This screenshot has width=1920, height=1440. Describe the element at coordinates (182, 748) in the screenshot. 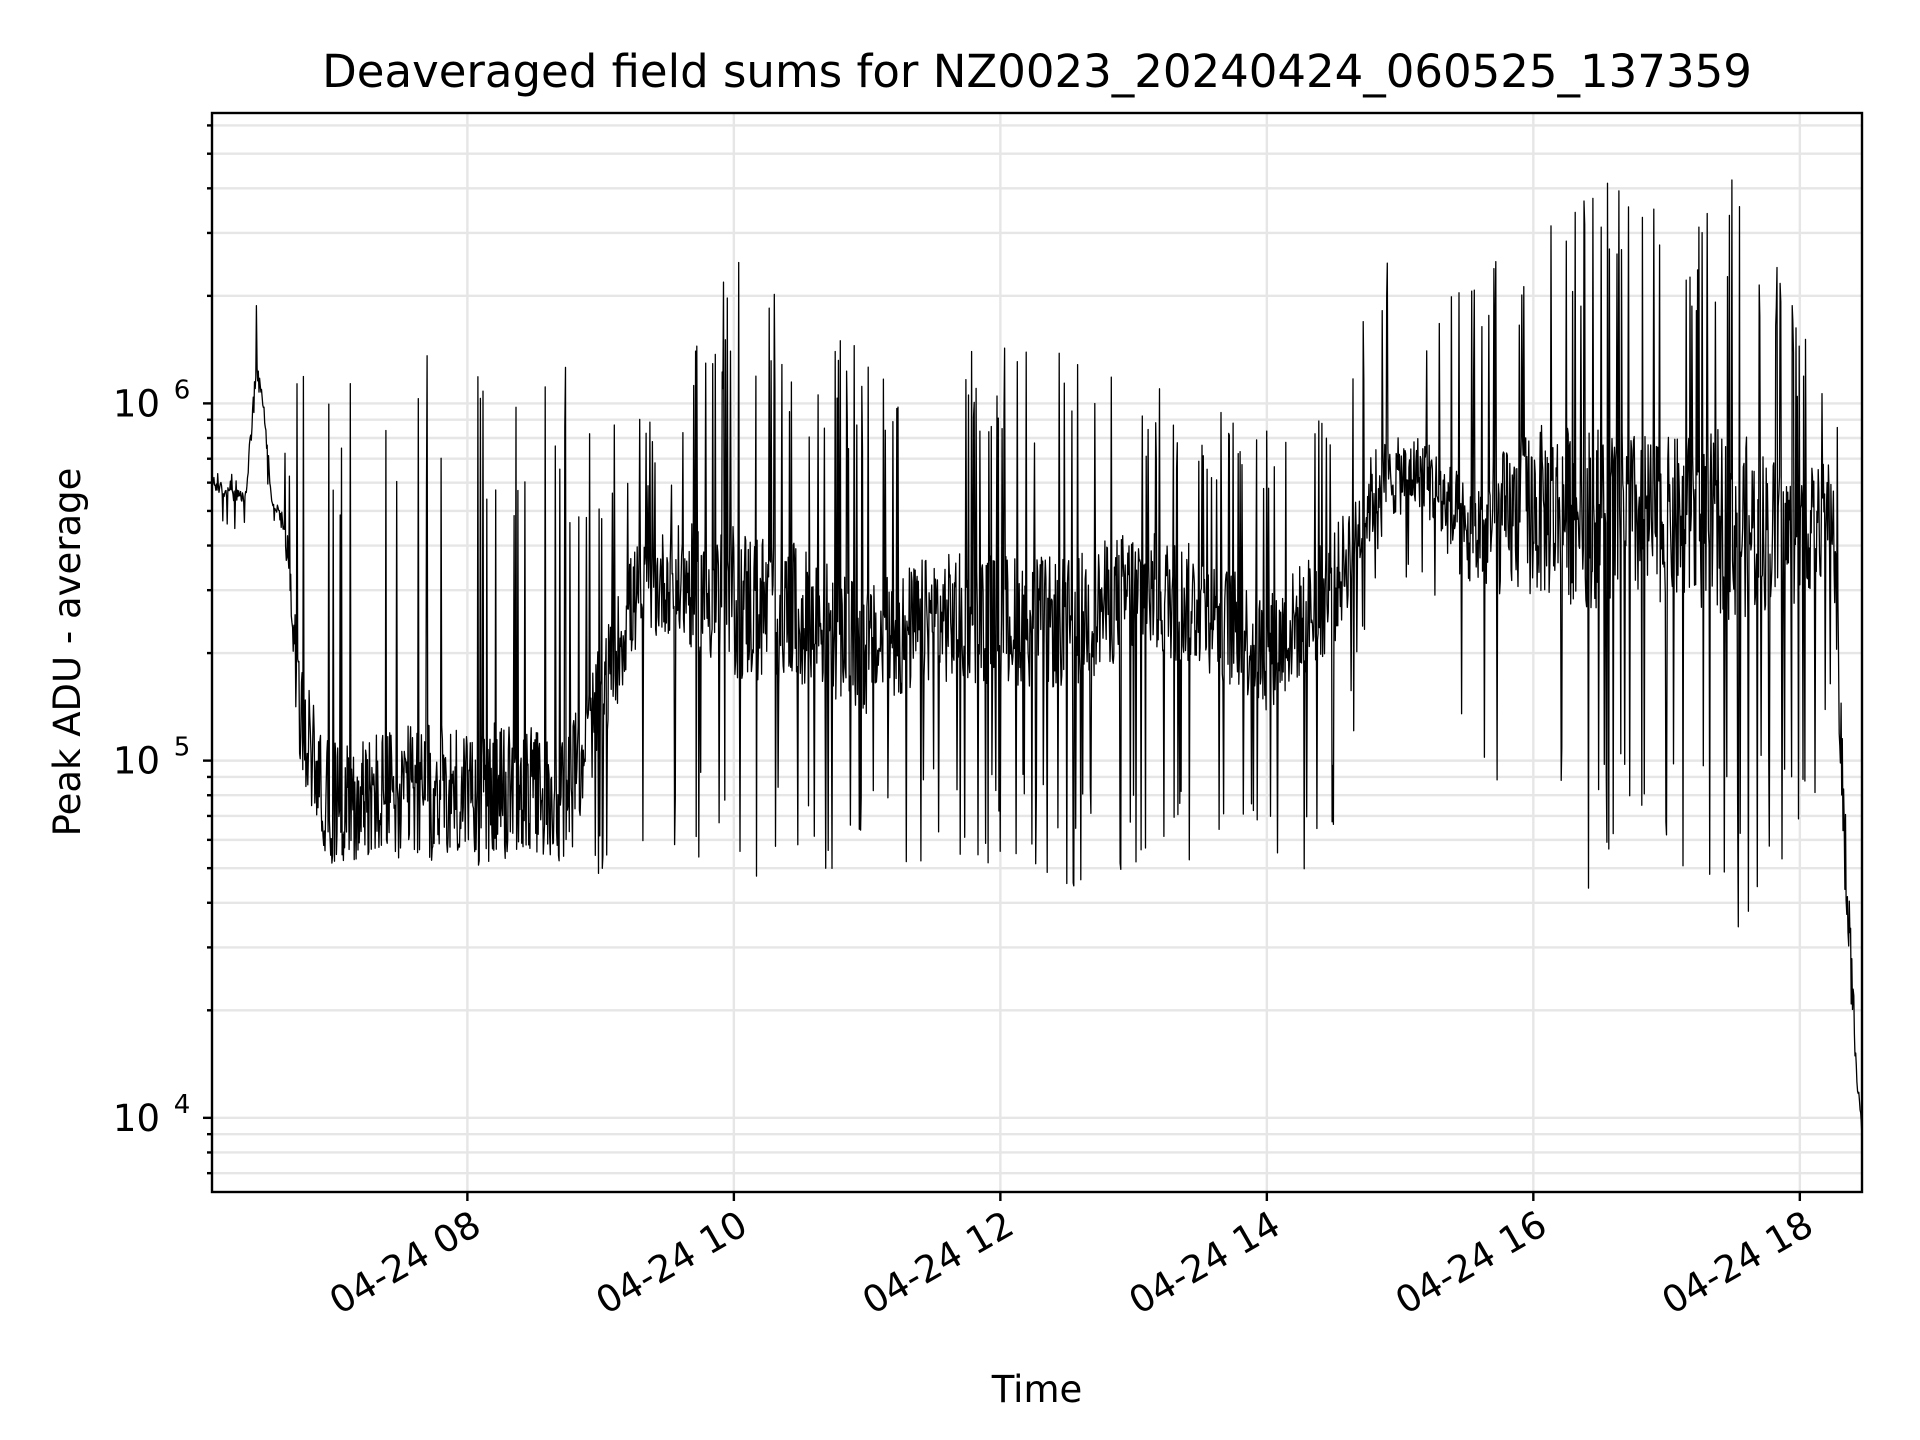

I see `y-tick-exponent: 5` at that location.